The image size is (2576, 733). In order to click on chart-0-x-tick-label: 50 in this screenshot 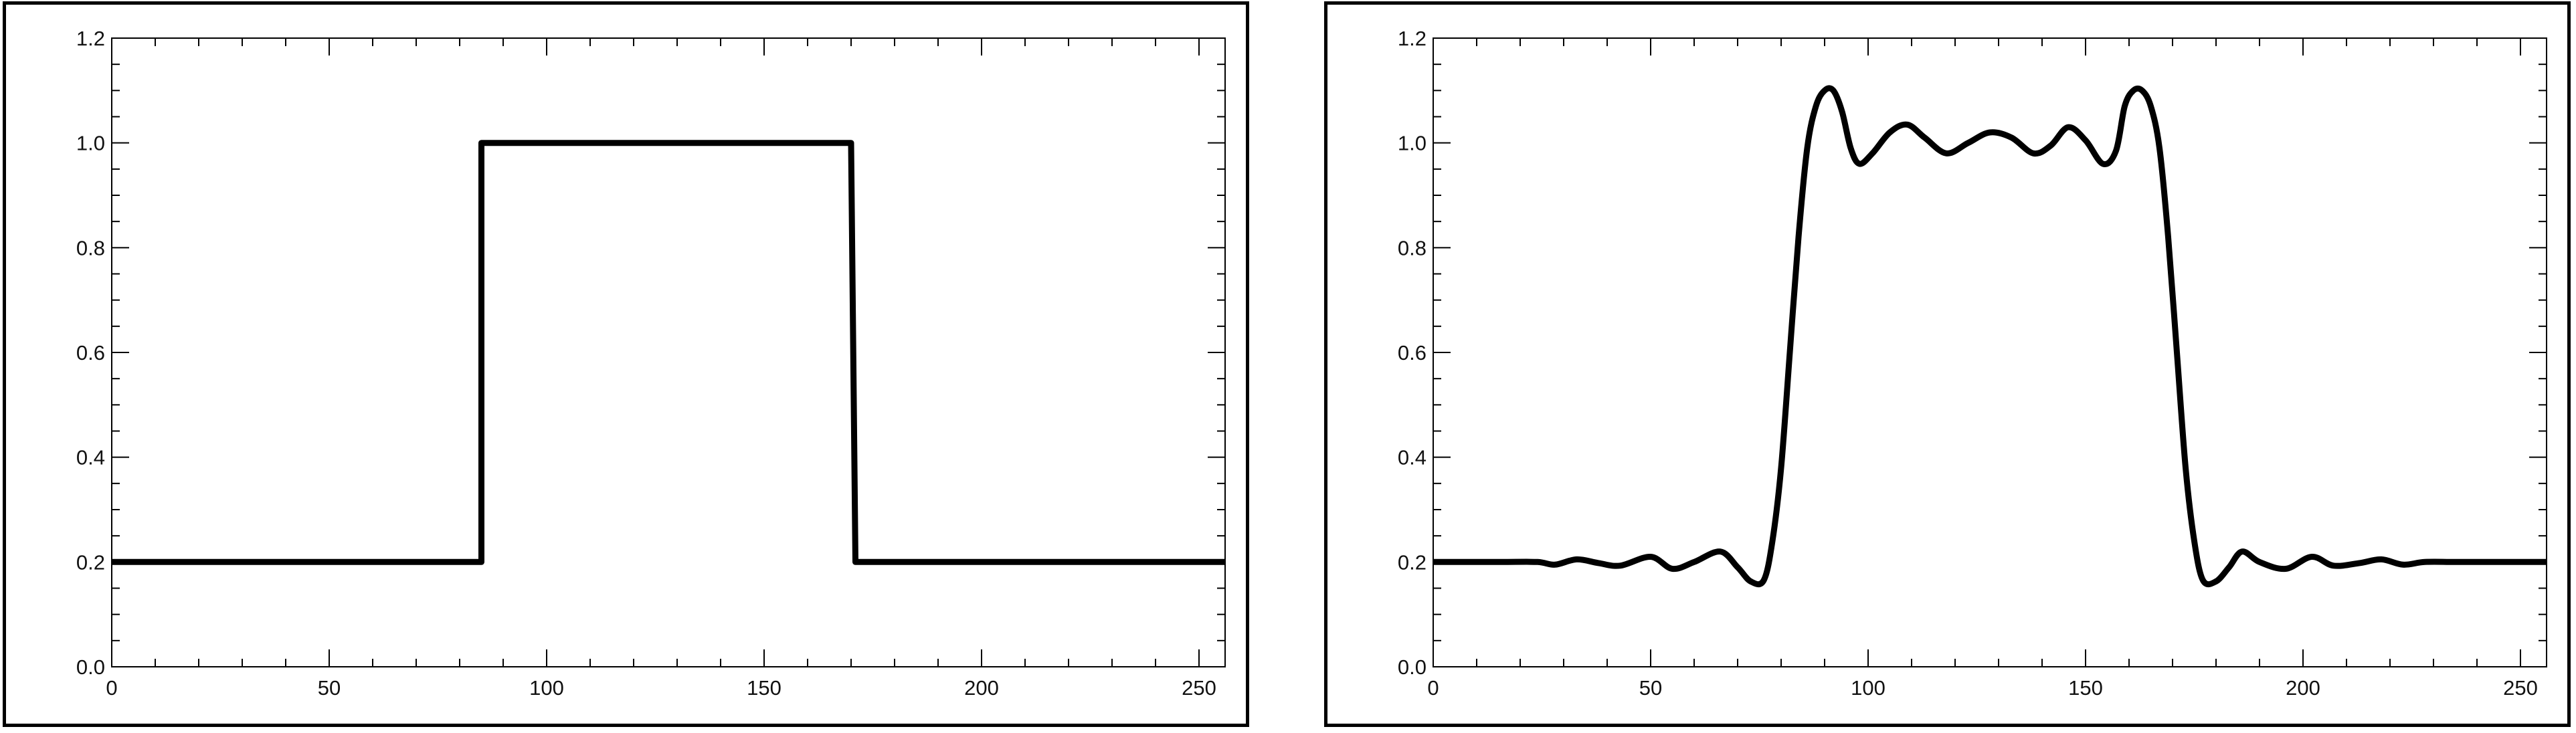, I will do `click(329, 688)`.